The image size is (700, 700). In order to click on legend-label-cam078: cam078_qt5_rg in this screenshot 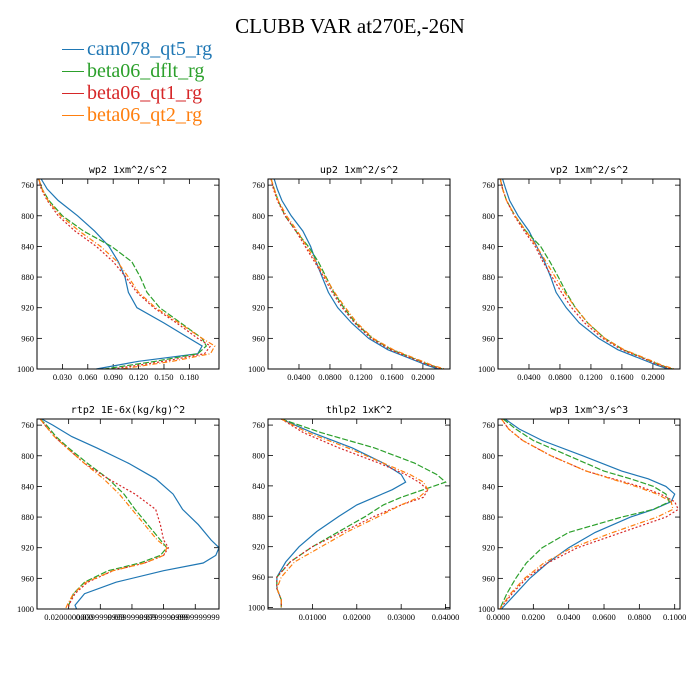, I will do `click(150, 48)`.